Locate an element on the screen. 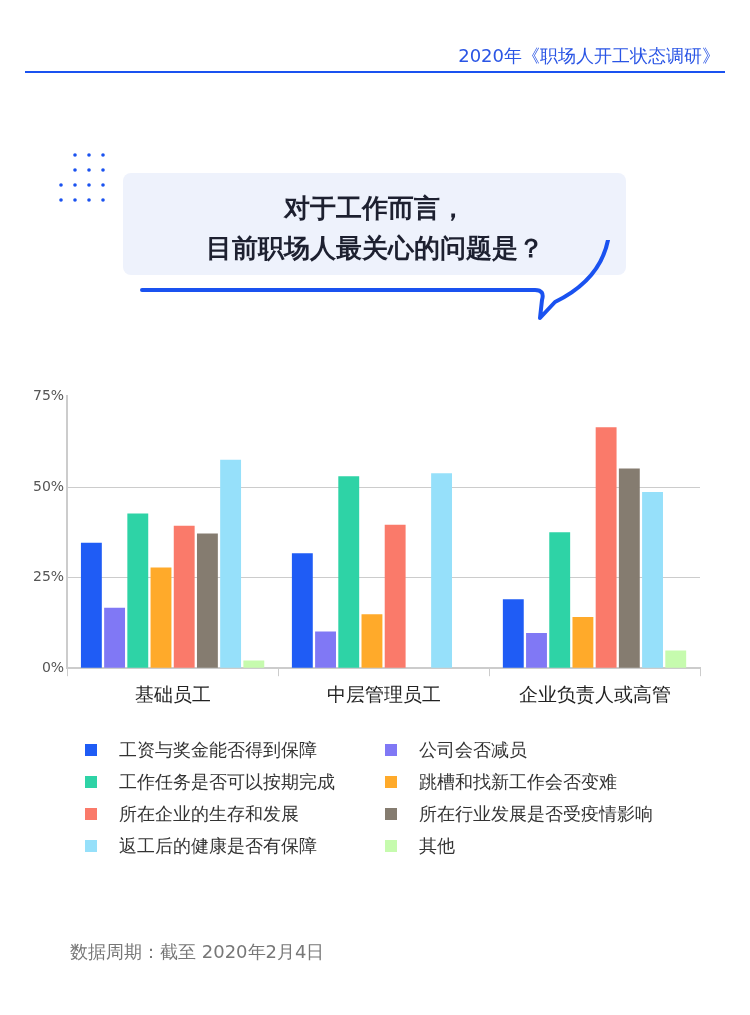 Image resolution: width=750 pixels, height=1015 pixels. y-tick-label: 75% is located at coordinates (48, 395).